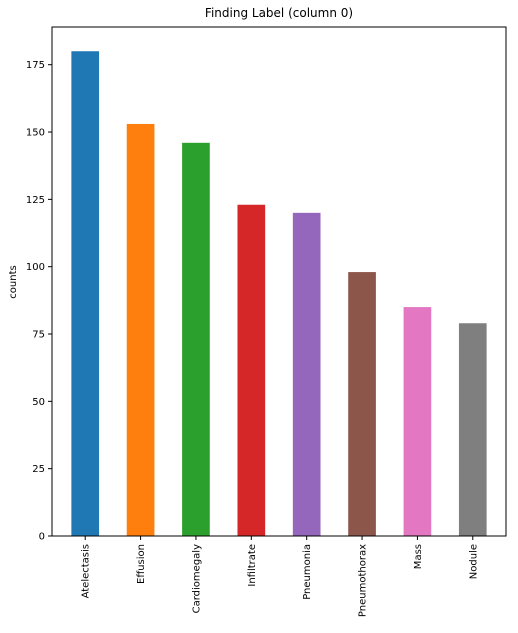  Describe the element at coordinates (39, 301) in the screenshot. I see `y-axis-ticks: 0 25 50 75 100 125 150 175` at that location.